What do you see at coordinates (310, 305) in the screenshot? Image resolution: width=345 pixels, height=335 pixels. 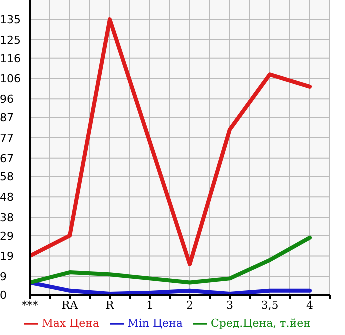 I see `x-tick-label: 4` at bounding box center [310, 305].